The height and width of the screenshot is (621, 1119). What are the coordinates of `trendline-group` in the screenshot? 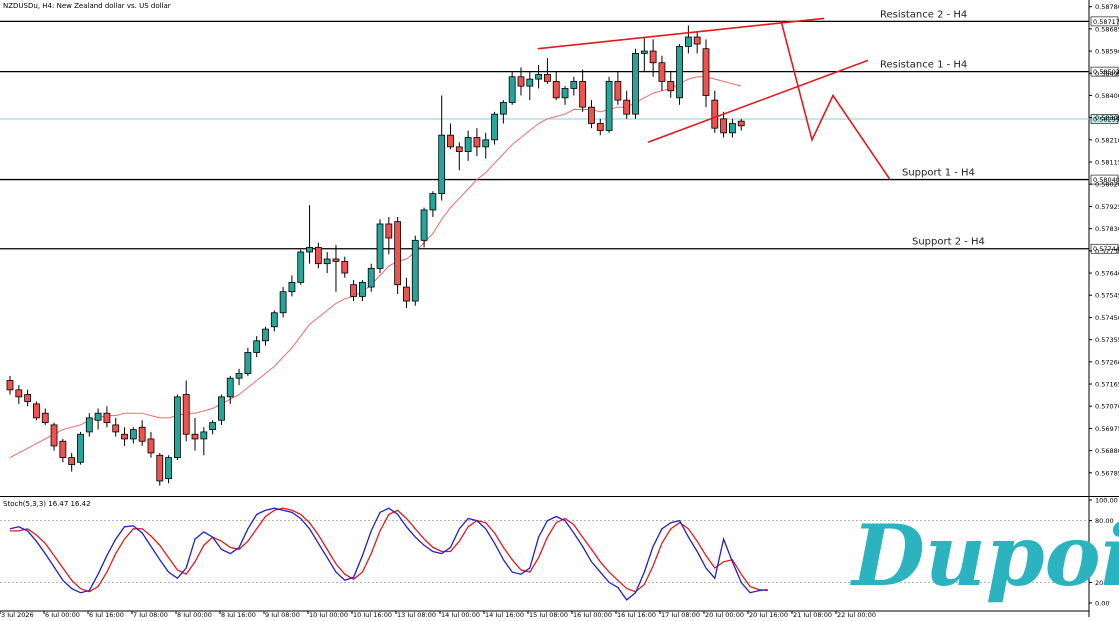 It's located at (714, 99).